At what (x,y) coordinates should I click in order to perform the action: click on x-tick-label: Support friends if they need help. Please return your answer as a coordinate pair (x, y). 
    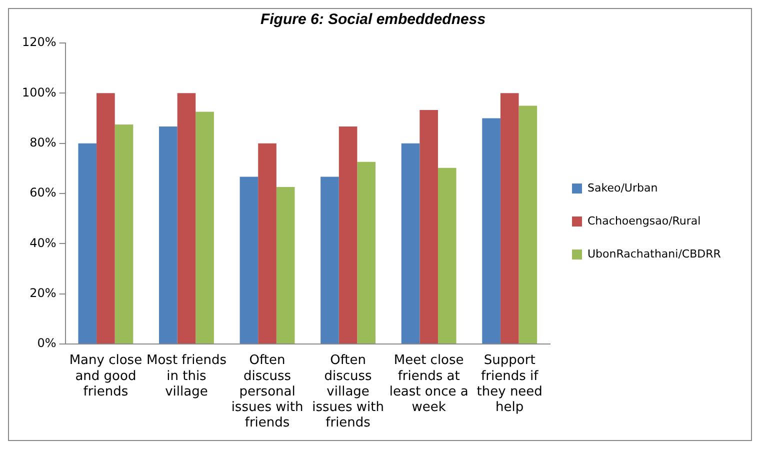
    Looking at the image, I should click on (509, 384).